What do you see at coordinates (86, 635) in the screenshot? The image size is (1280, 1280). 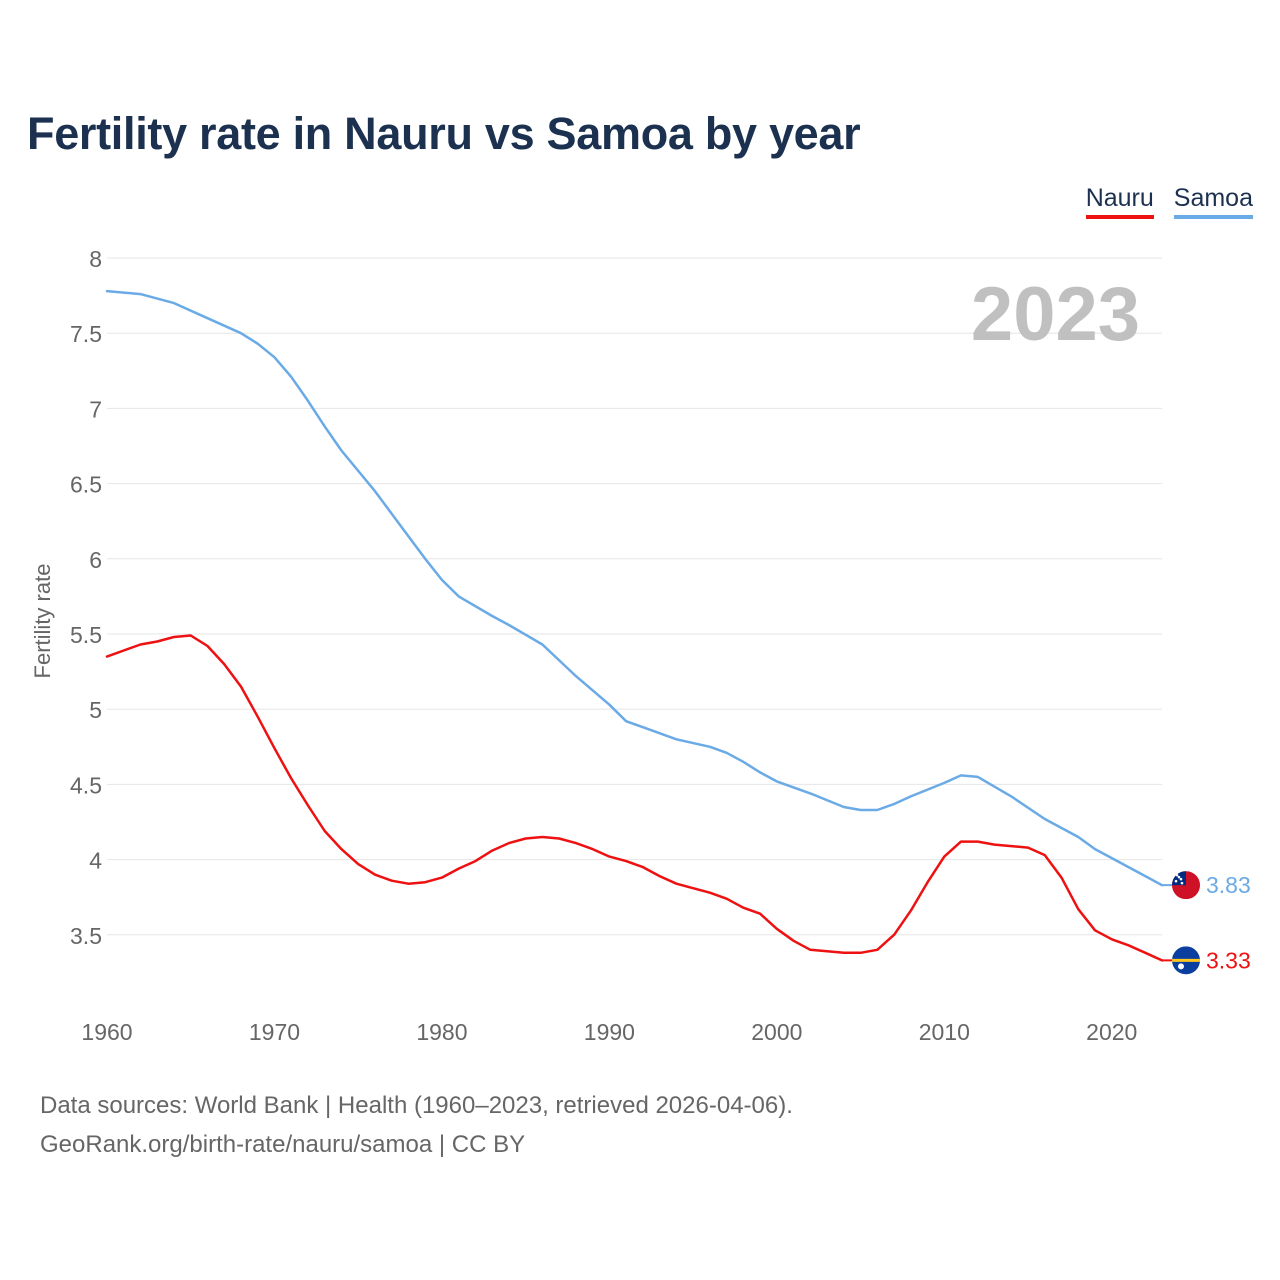 I see `y-tick-label: 5.5` at bounding box center [86, 635].